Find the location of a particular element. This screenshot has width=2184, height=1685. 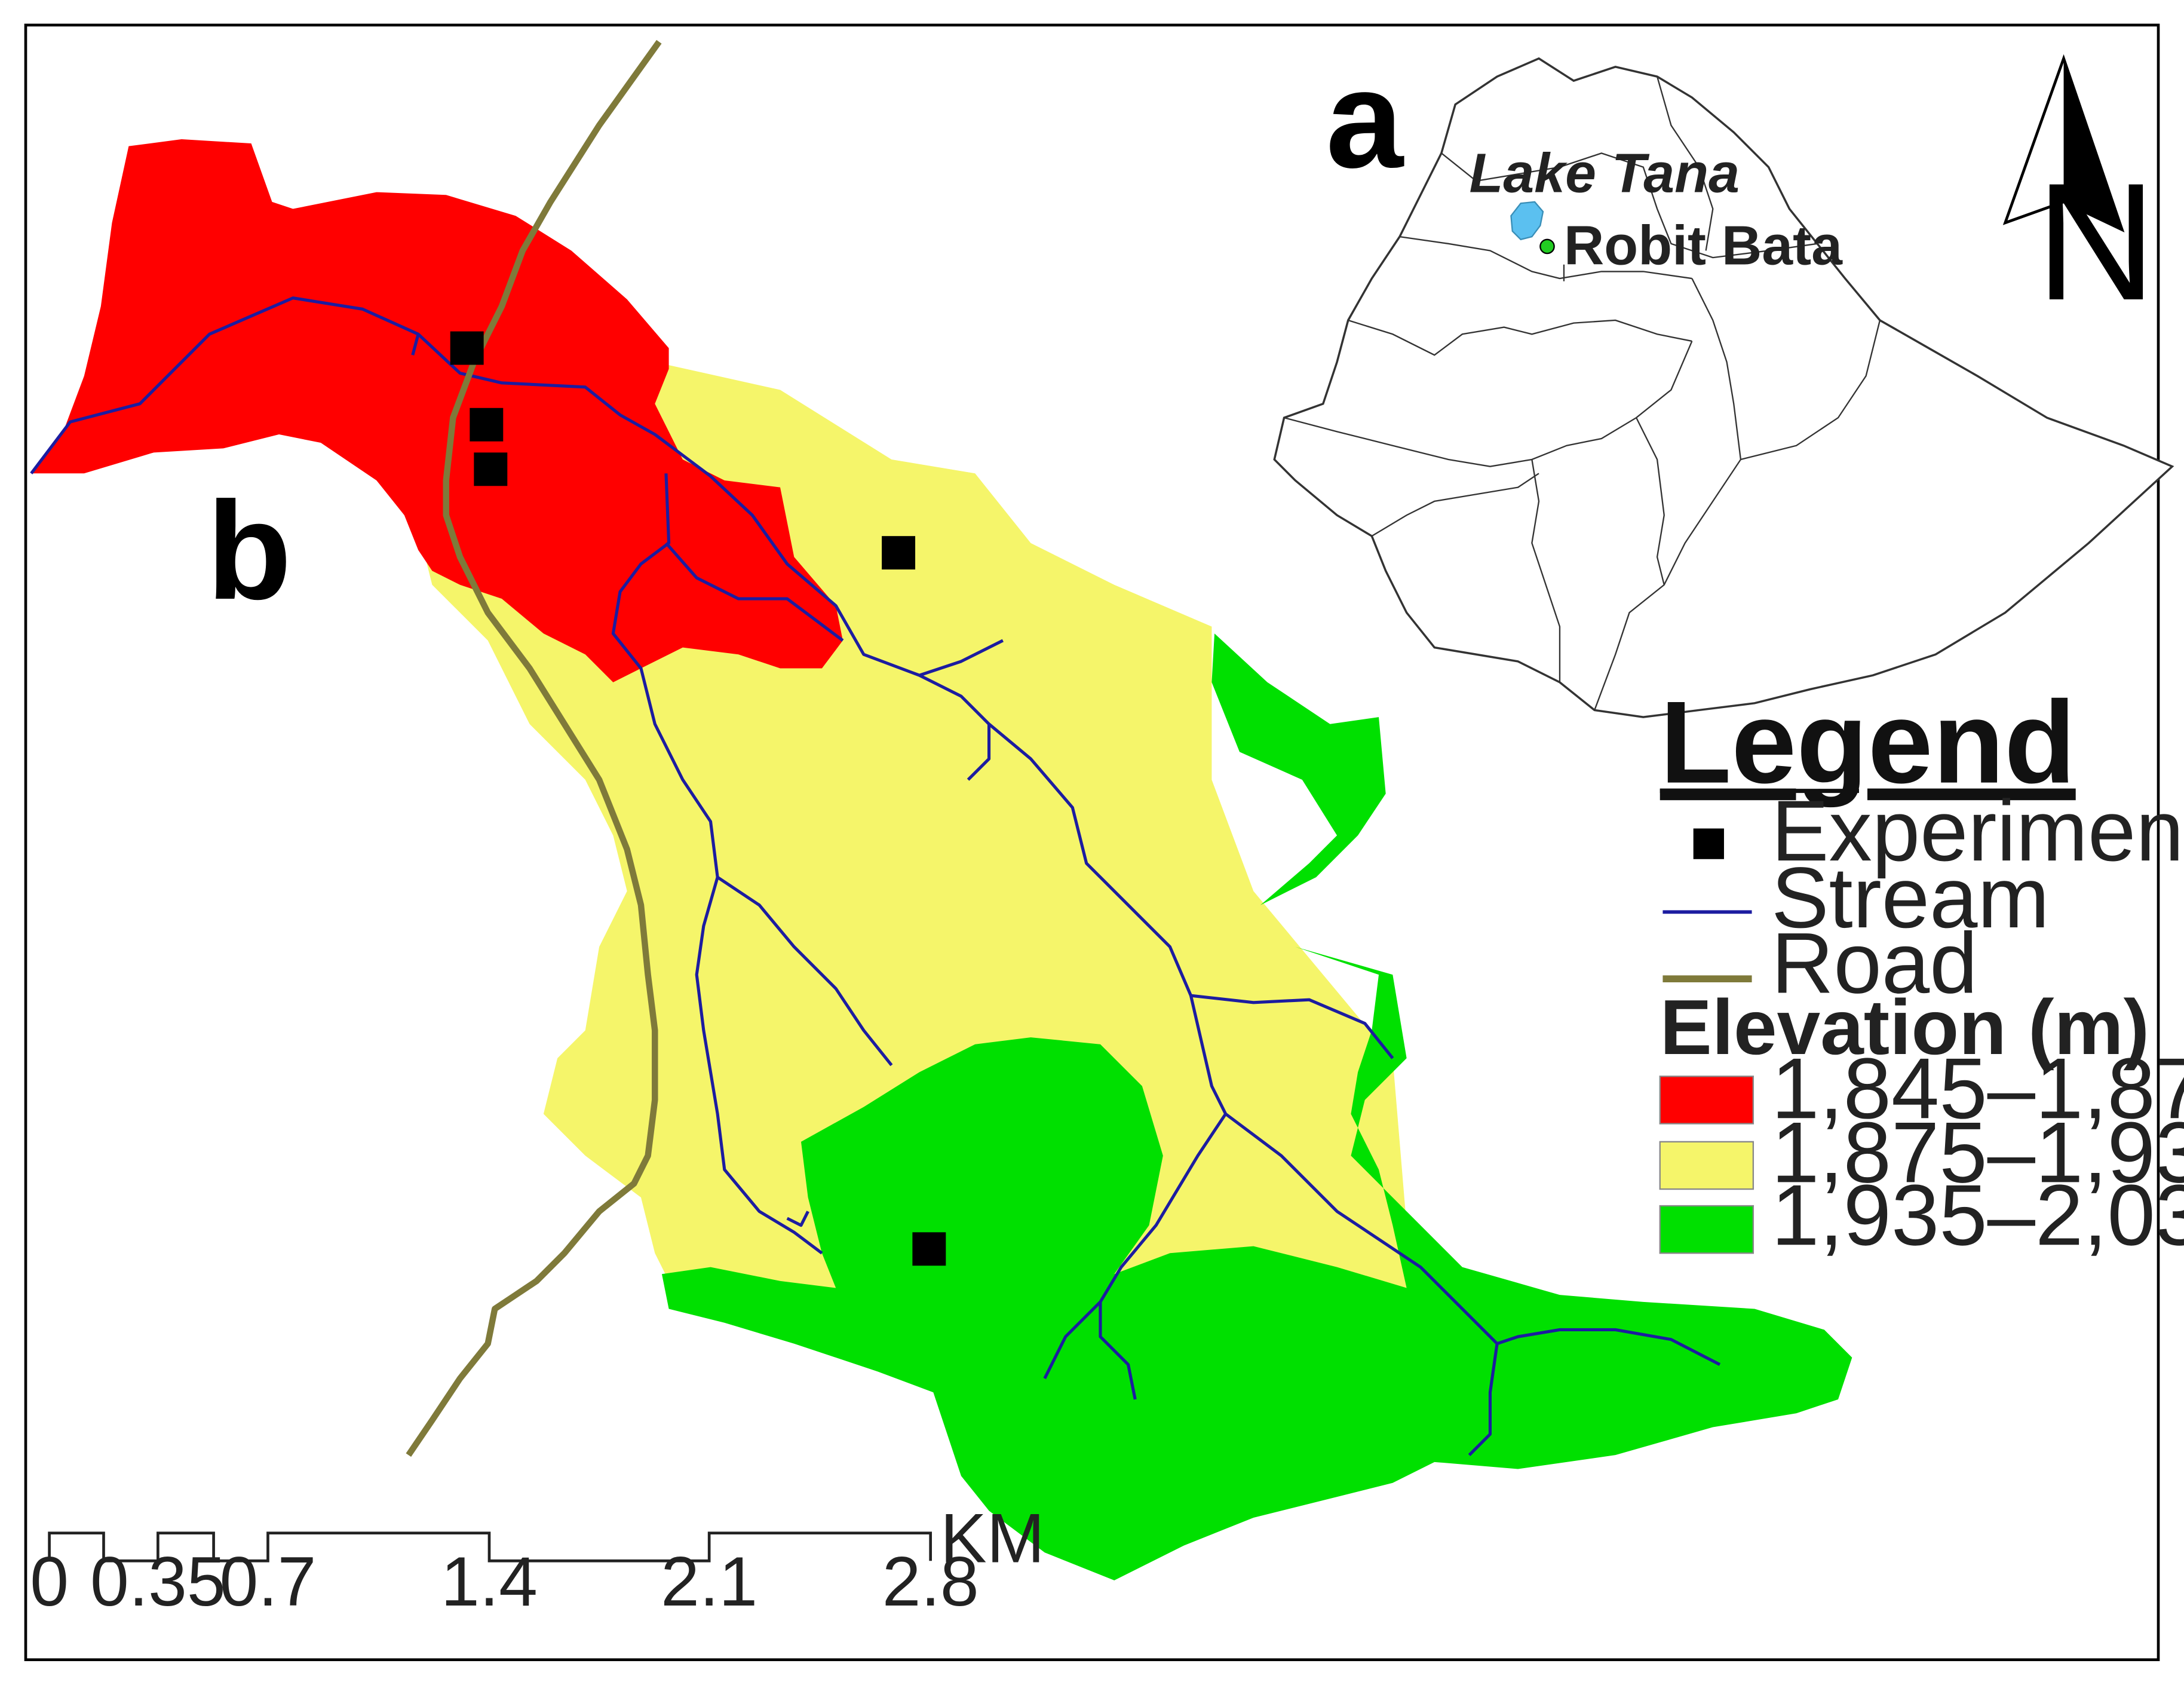

region-boundaries is located at coordinates (1582, 393).